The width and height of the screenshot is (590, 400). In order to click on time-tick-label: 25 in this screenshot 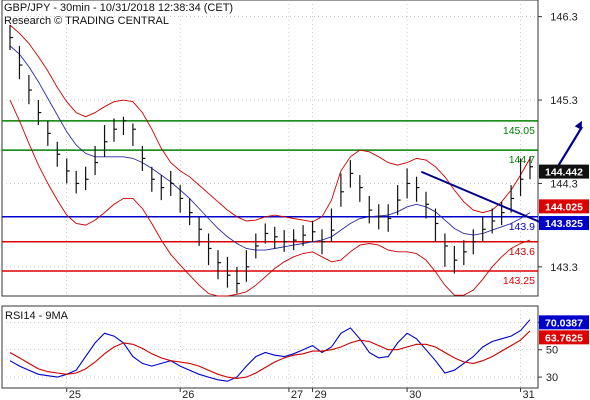, I will do `click(75, 394)`.